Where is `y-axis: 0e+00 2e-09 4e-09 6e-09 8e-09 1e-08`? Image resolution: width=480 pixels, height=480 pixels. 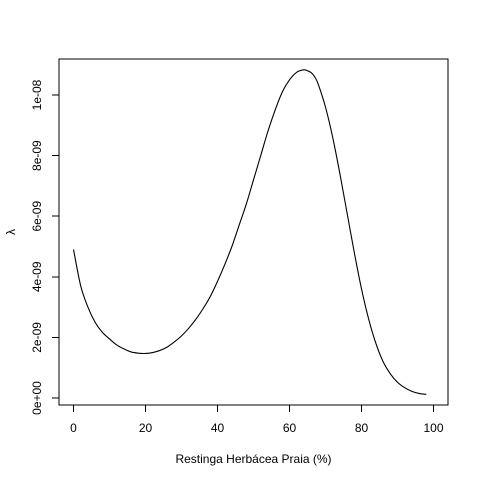
y-axis: 0e+00 2e-09 4e-09 6e-09 8e-09 1e-08 is located at coordinates (45, 247).